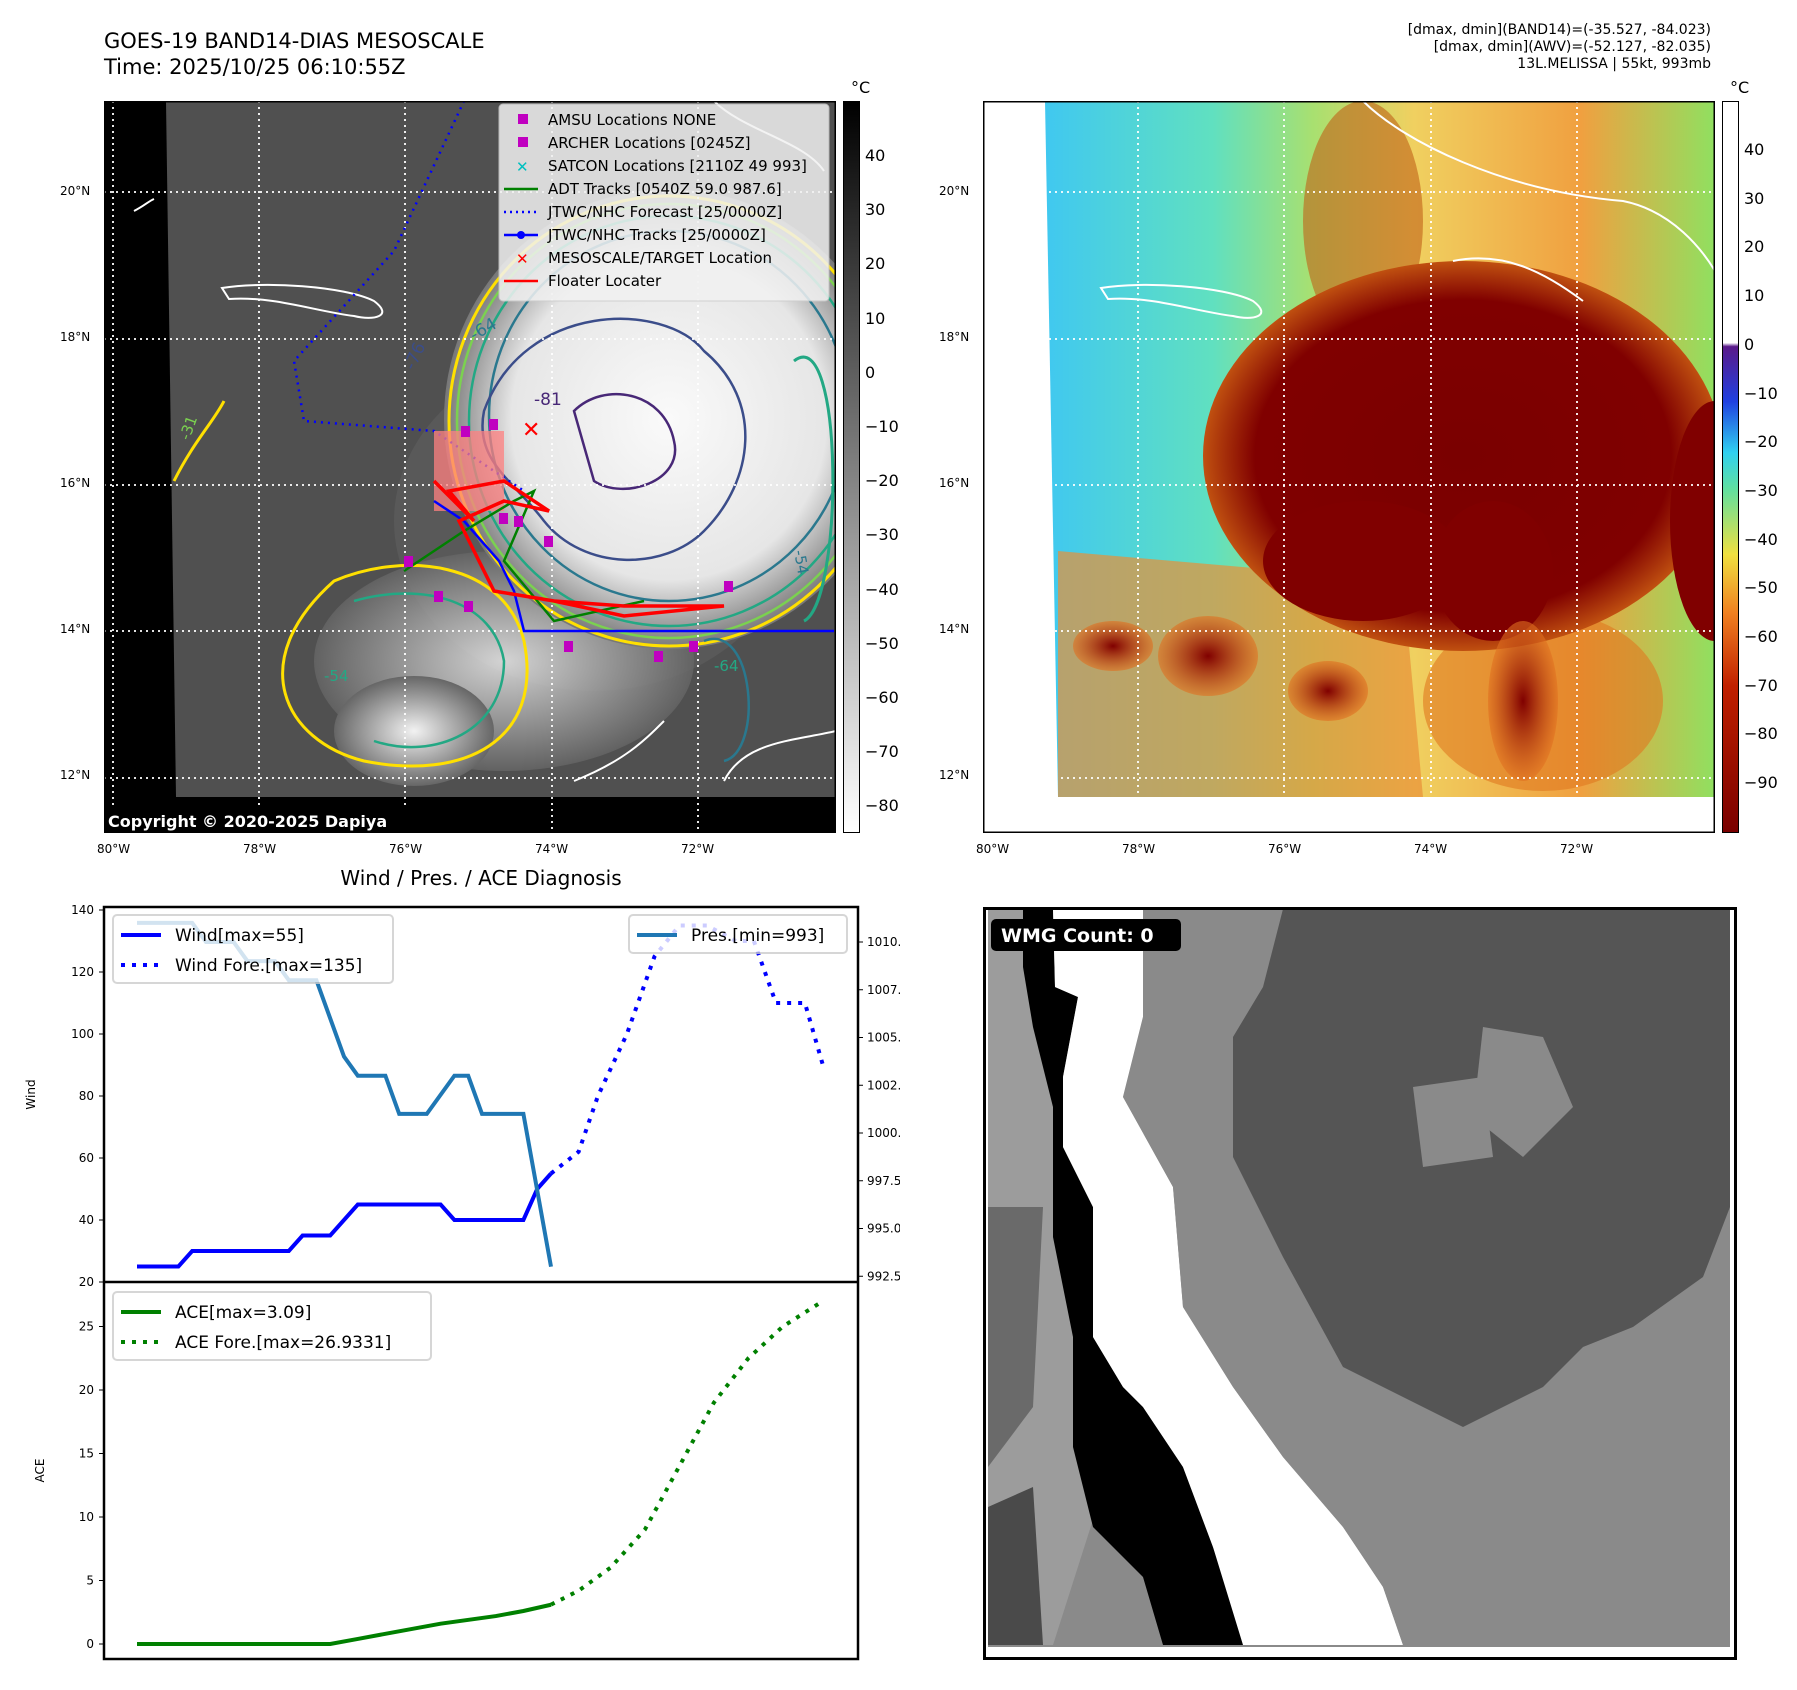  I want to click on colorbar-tick: 20, so click(875, 264).